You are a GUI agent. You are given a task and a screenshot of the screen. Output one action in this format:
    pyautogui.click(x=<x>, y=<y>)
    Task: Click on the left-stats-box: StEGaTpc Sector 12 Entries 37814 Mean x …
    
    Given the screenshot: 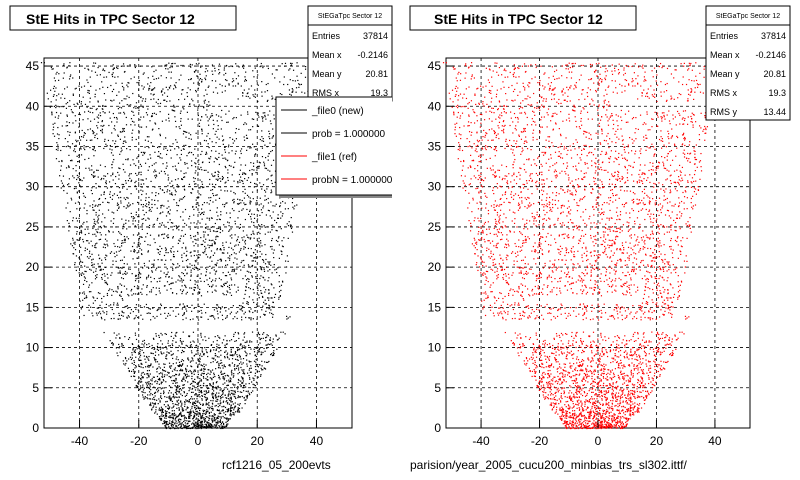 What is the action you would take?
    pyautogui.click(x=350, y=53)
    